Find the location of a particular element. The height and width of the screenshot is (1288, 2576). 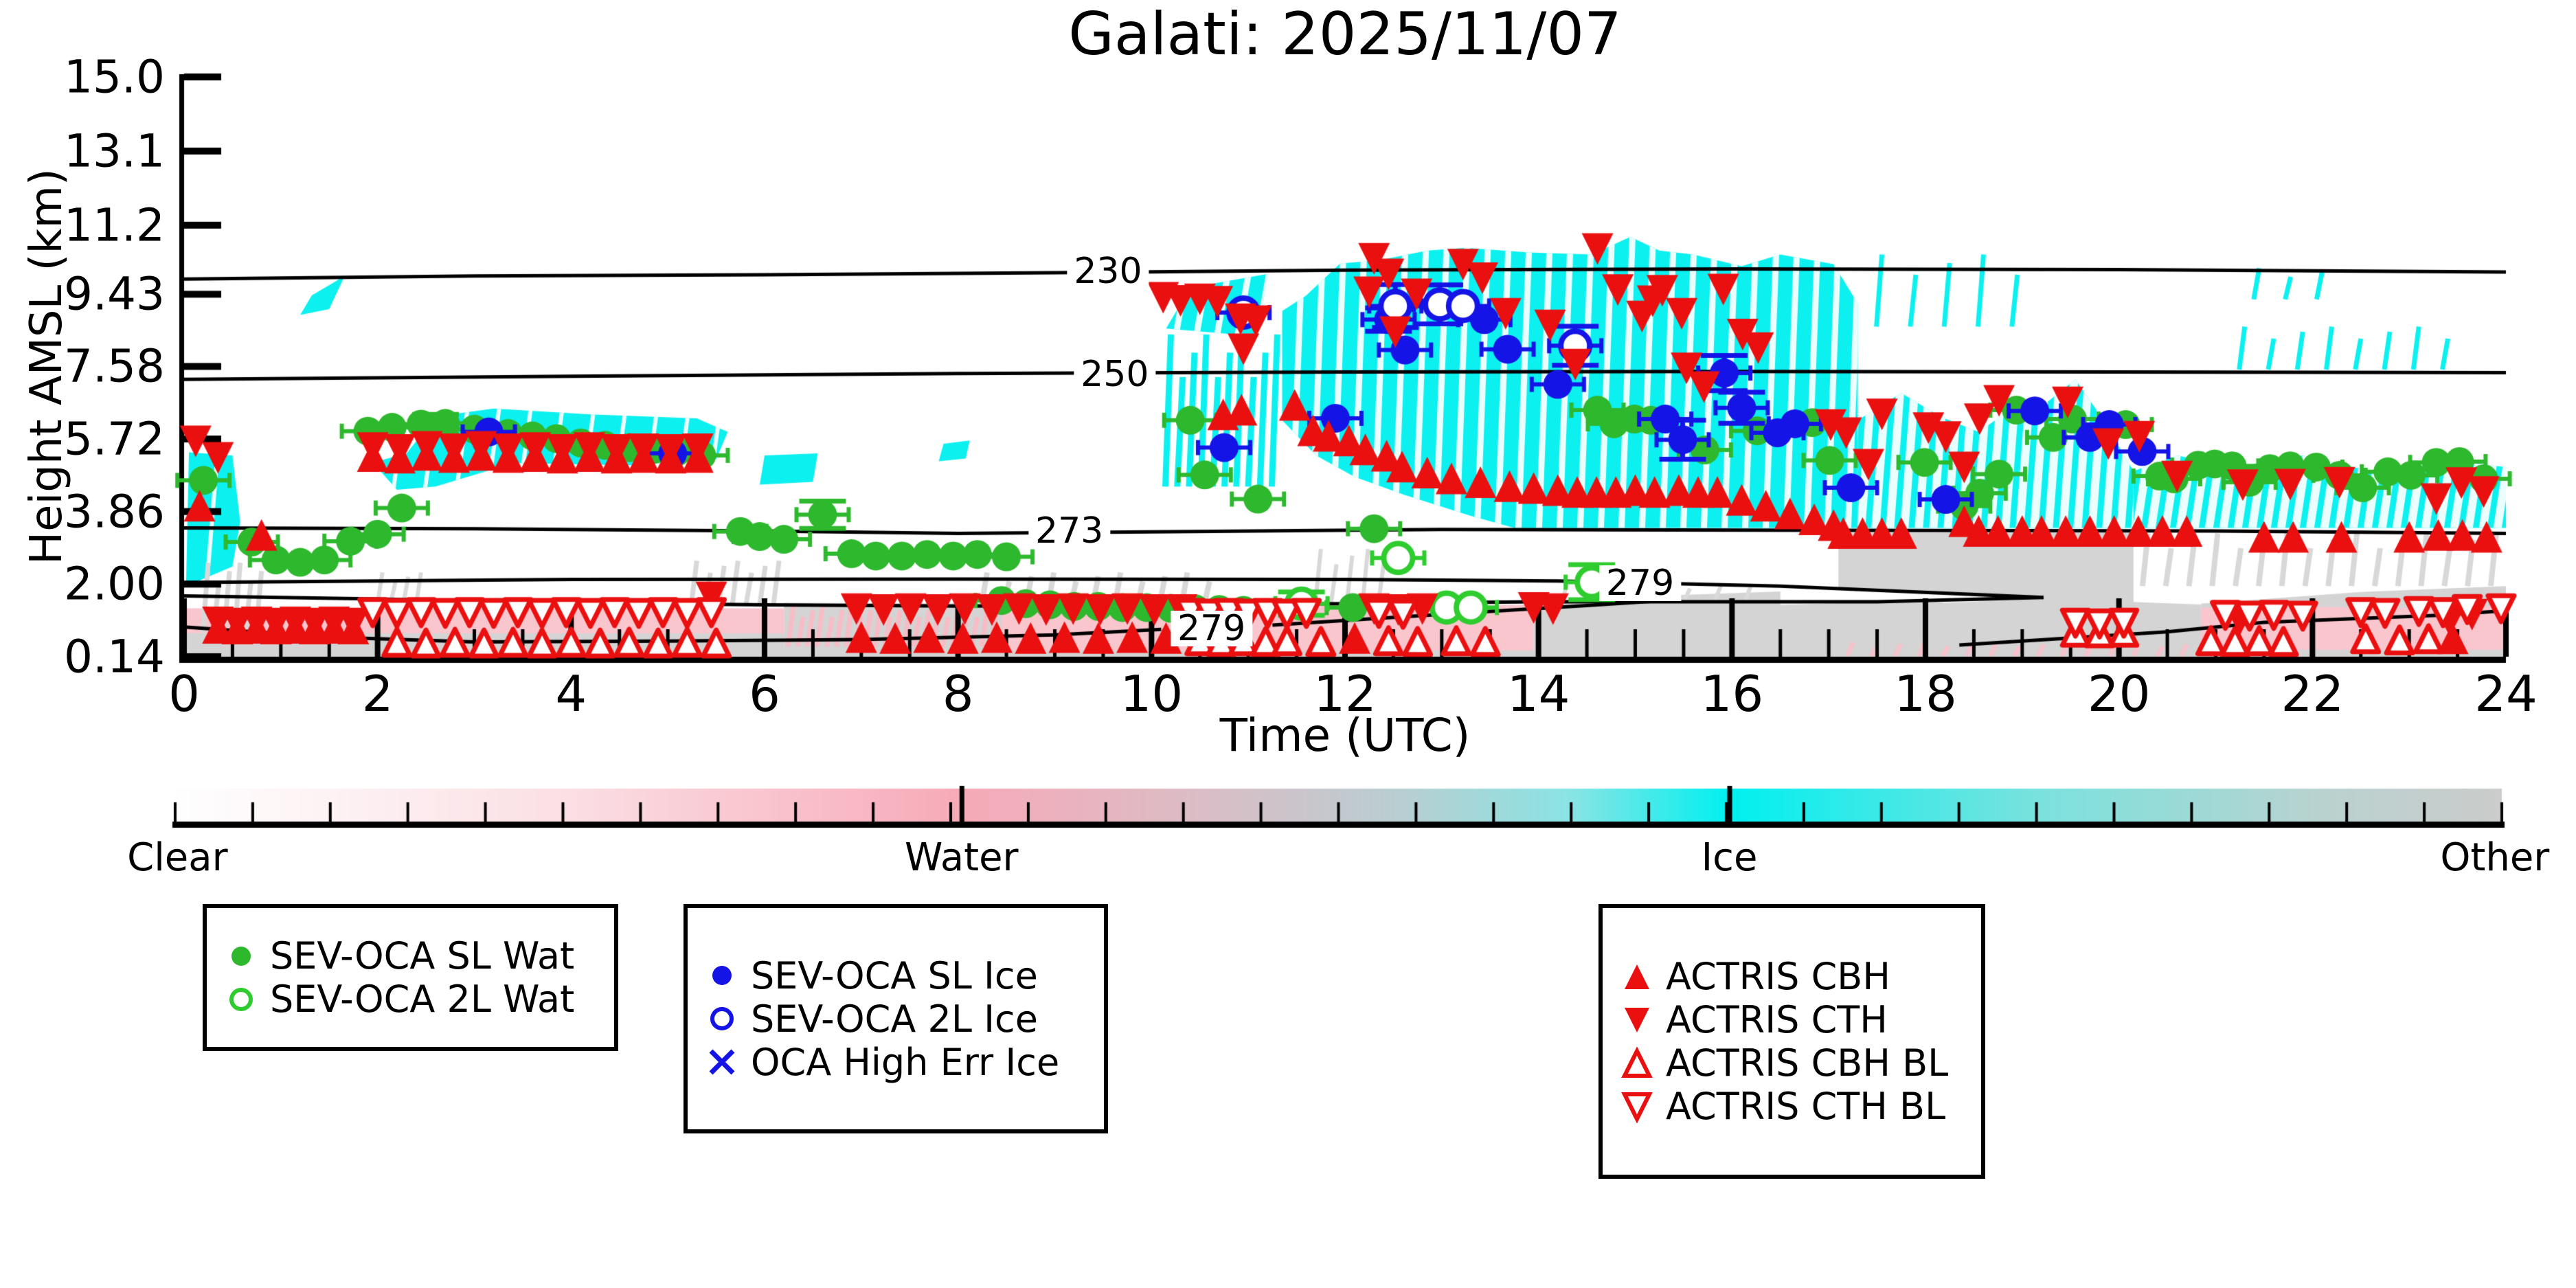

legend-item: SEV-OCA 2L Ice is located at coordinates (896, 1019).